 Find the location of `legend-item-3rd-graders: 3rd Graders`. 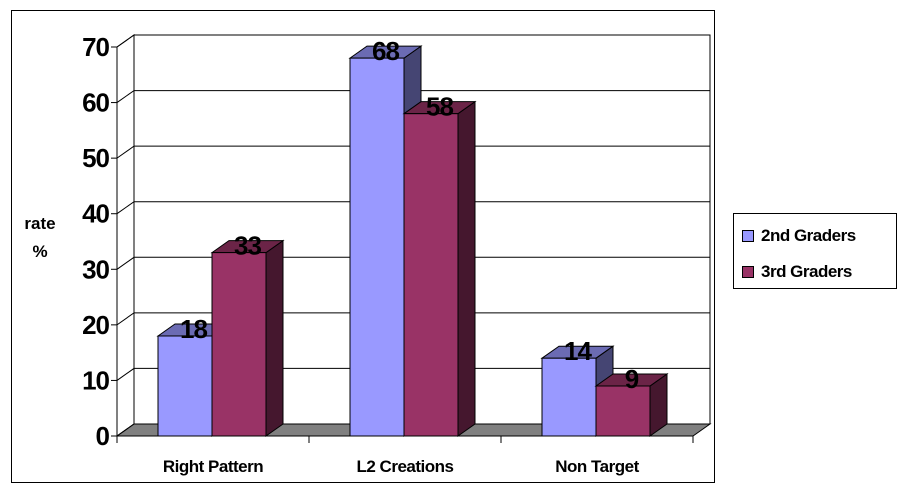

legend-item-3rd-graders: 3rd Graders is located at coordinates (797, 272).